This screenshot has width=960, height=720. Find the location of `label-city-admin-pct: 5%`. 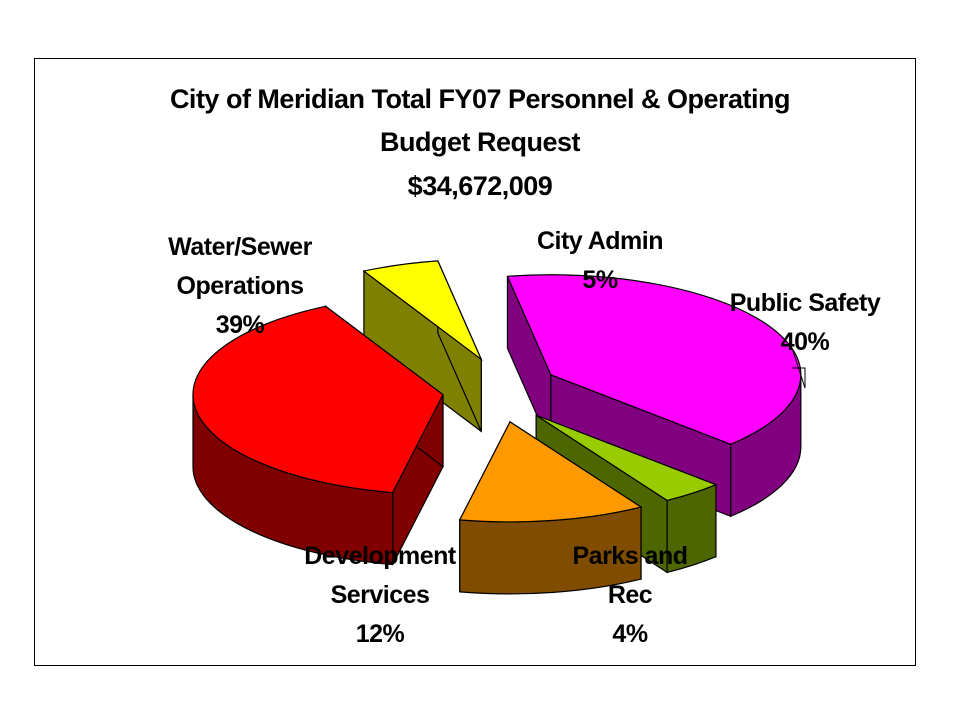

label-city-admin-pct: 5% is located at coordinates (600, 280).